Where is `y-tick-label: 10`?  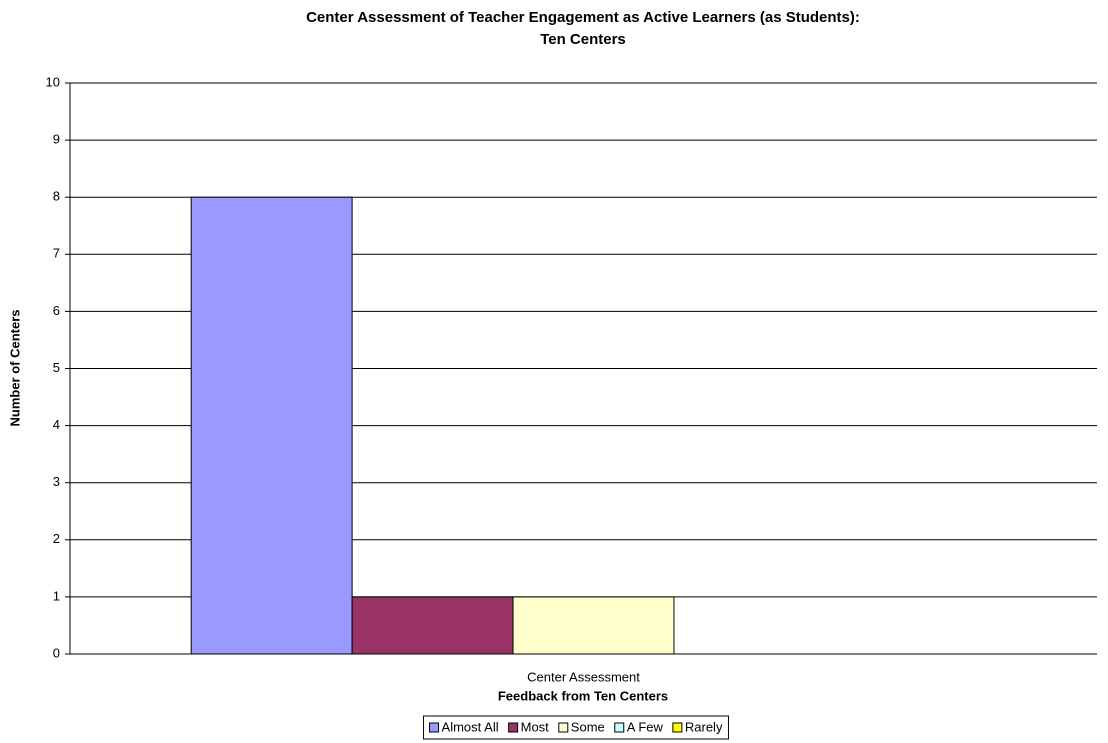 y-tick-label: 10 is located at coordinates (53, 81).